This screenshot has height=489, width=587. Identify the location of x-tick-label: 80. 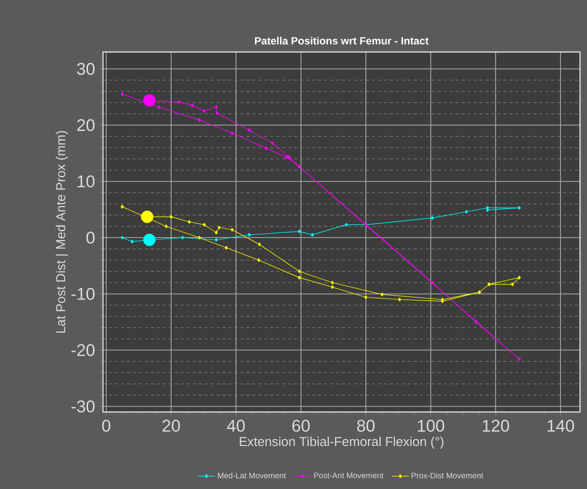
(366, 426).